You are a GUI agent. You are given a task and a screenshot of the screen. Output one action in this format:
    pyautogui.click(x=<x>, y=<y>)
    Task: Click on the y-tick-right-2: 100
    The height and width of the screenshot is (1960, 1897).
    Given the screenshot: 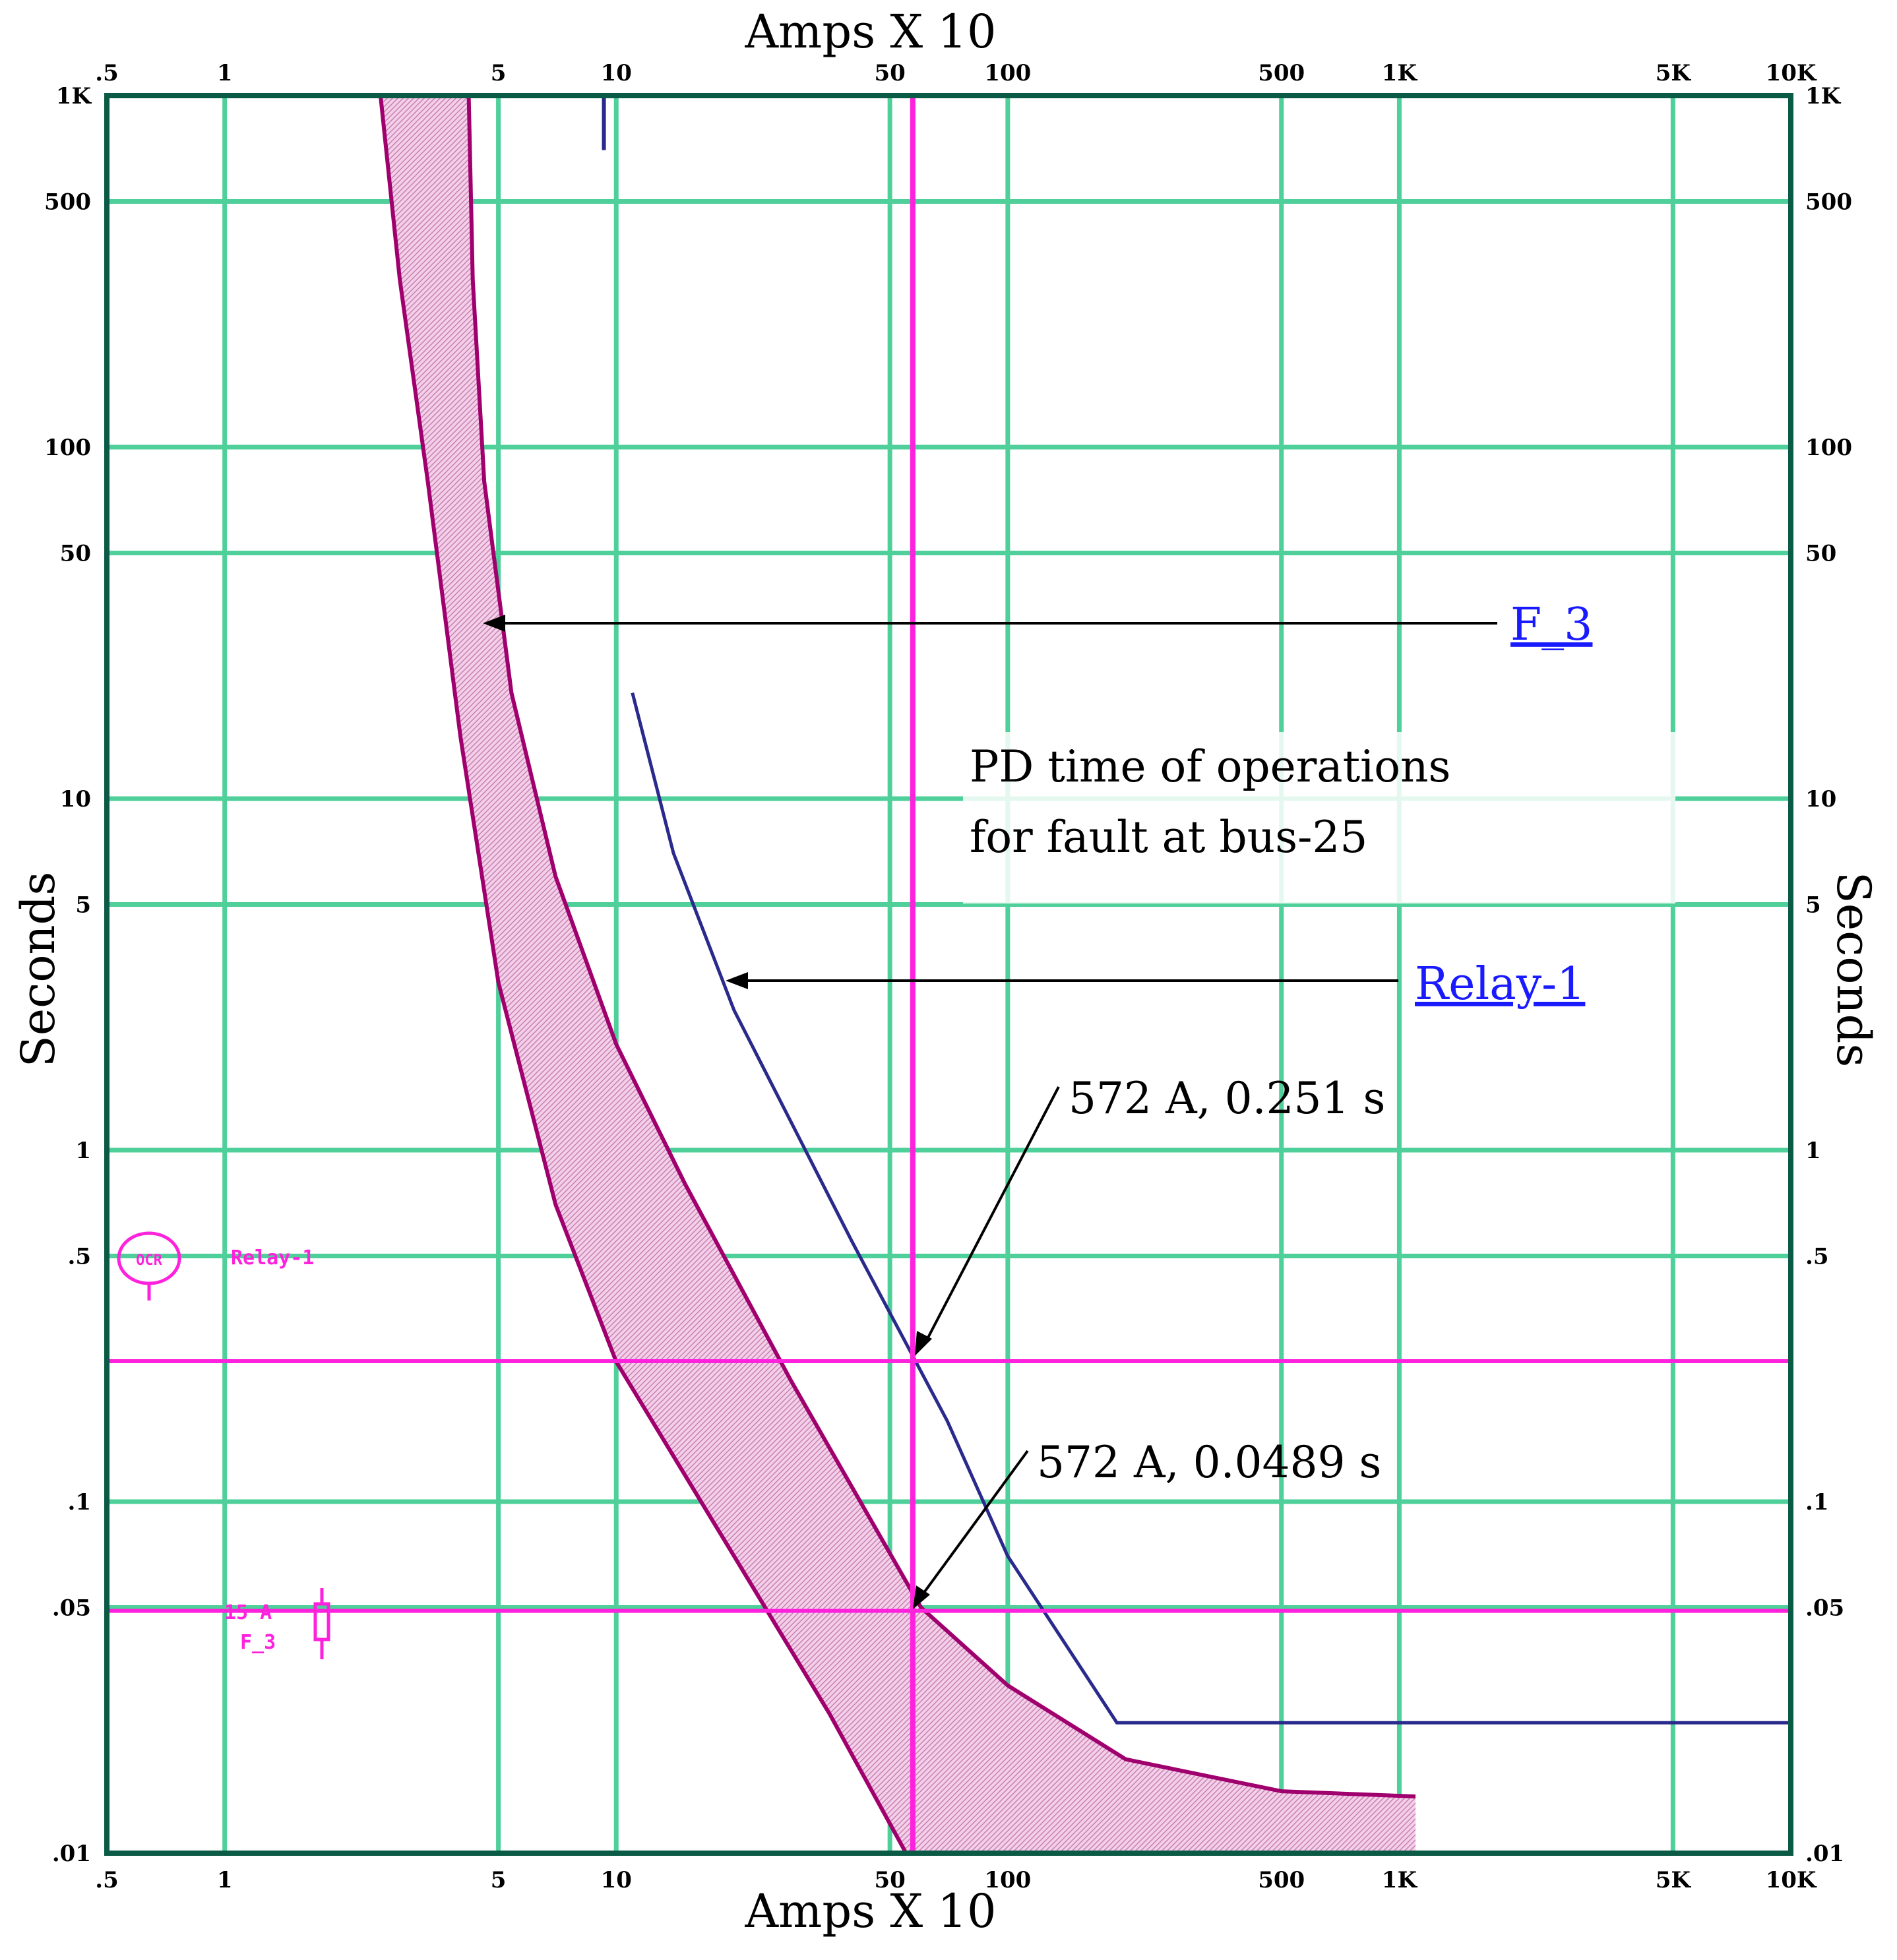 What is the action you would take?
    pyautogui.click(x=1828, y=448)
    